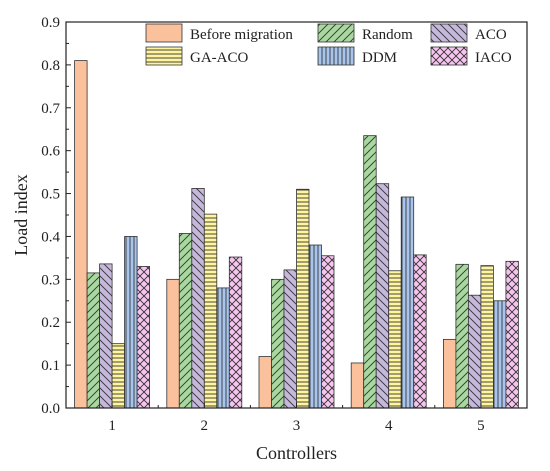 The width and height of the screenshot is (550, 471). Describe the element at coordinates (297, 426) in the screenshot. I see `x-tick-label: 3` at that location.